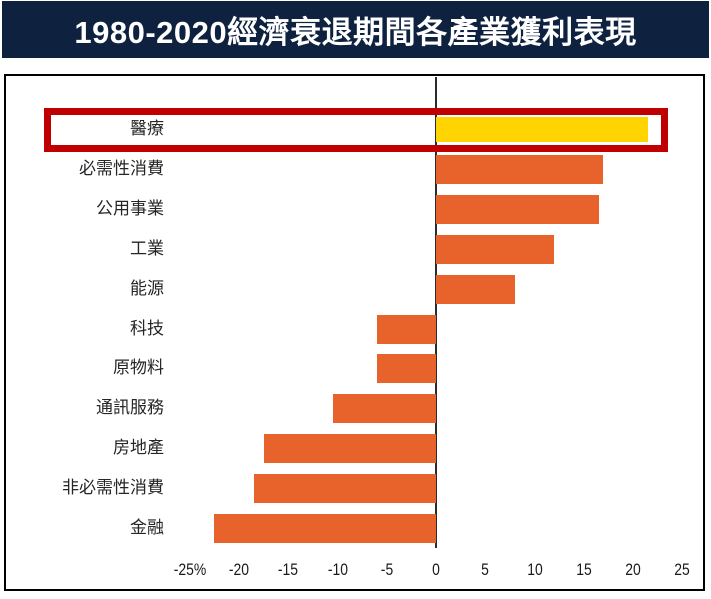 This screenshot has width=711, height=599. Describe the element at coordinates (147, 248) in the screenshot. I see `category-label: 工業` at that location.